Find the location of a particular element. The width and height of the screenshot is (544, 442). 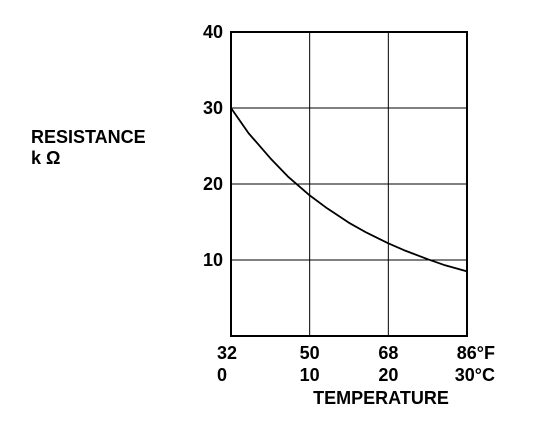

y-axis-unit: k Ω is located at coordinates (45, 158).